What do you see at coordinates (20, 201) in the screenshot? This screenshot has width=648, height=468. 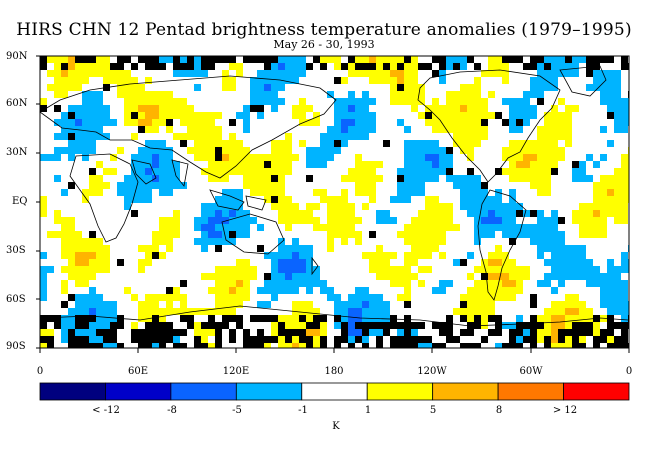 I see `lat-label-eq: EQ` at bounding box center [20, 201].